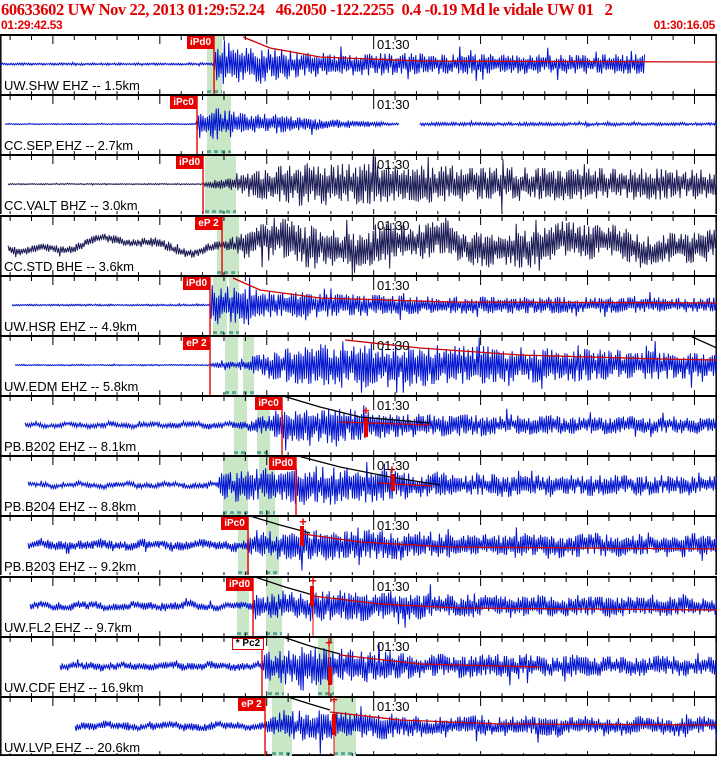 The image size is (717, 758). What do you see at coordinates (71, 386) in the screenshot?
I see `station-label: UW.EDM EHZ -- 5.8km` at bounding box center [71, 386].